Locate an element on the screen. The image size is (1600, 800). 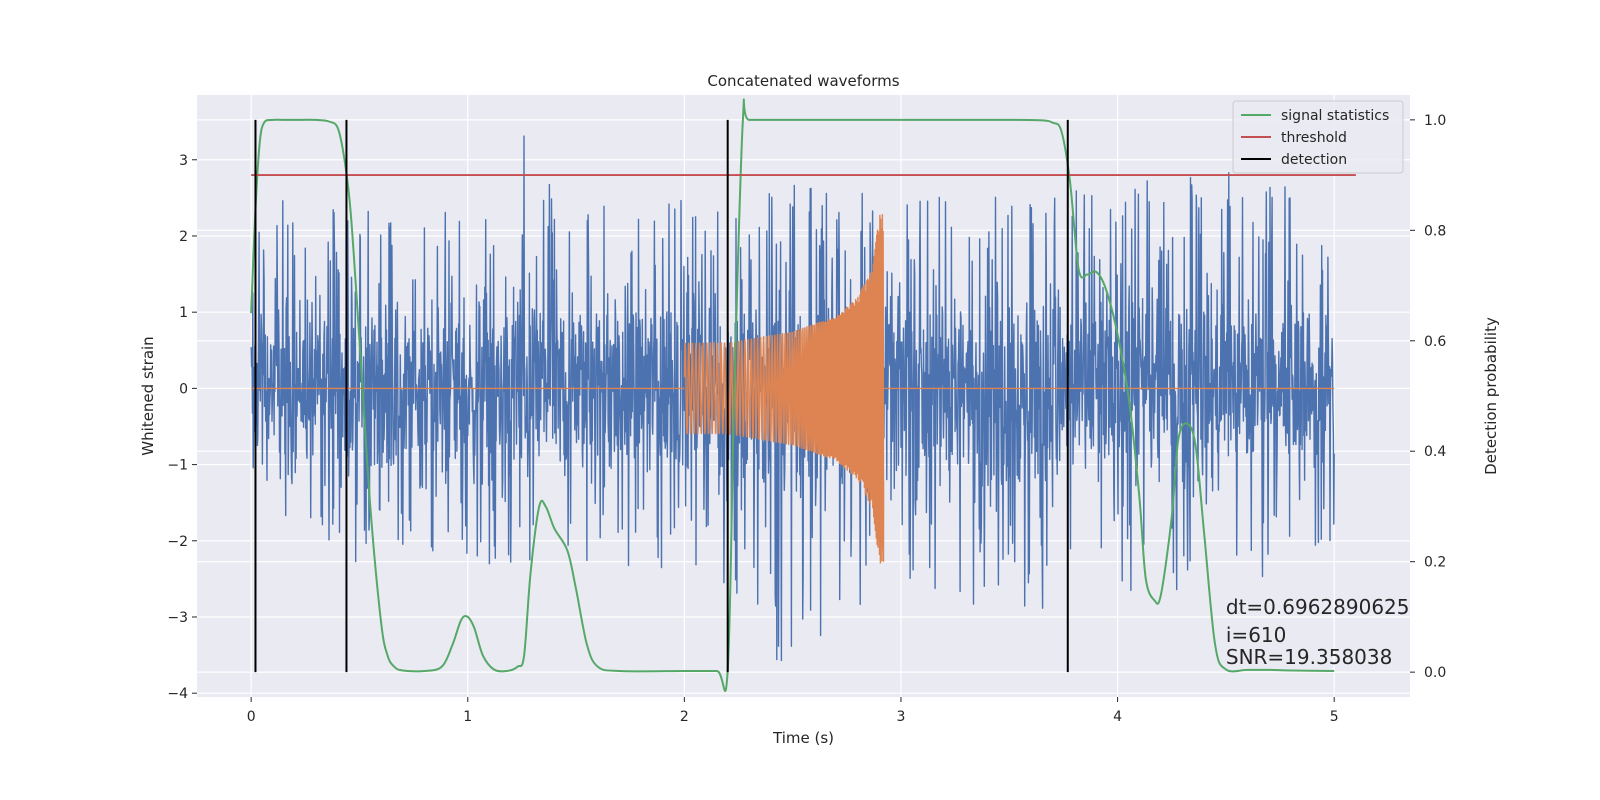
x-tick-label-0: 0 is located at coordinates (251, 717).